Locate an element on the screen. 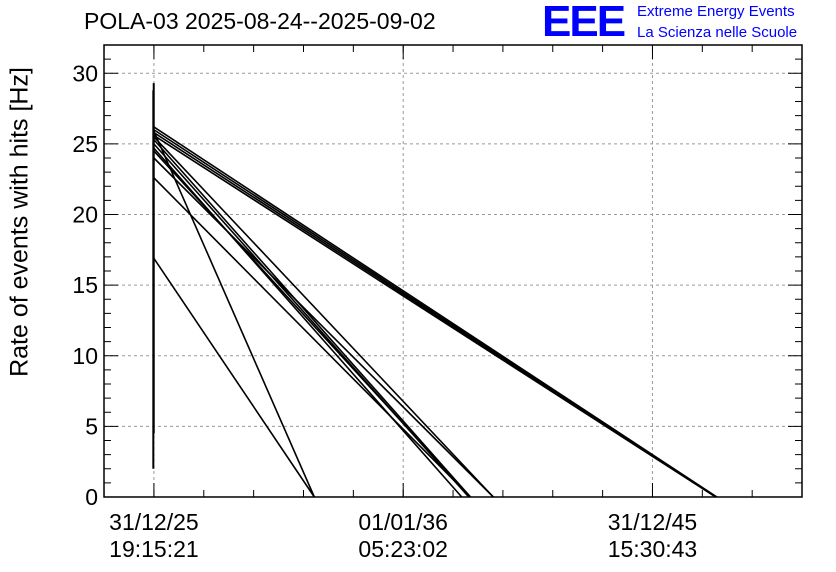  x-tick-label-date: 31/12/45 is located at coordinates (653, 522).